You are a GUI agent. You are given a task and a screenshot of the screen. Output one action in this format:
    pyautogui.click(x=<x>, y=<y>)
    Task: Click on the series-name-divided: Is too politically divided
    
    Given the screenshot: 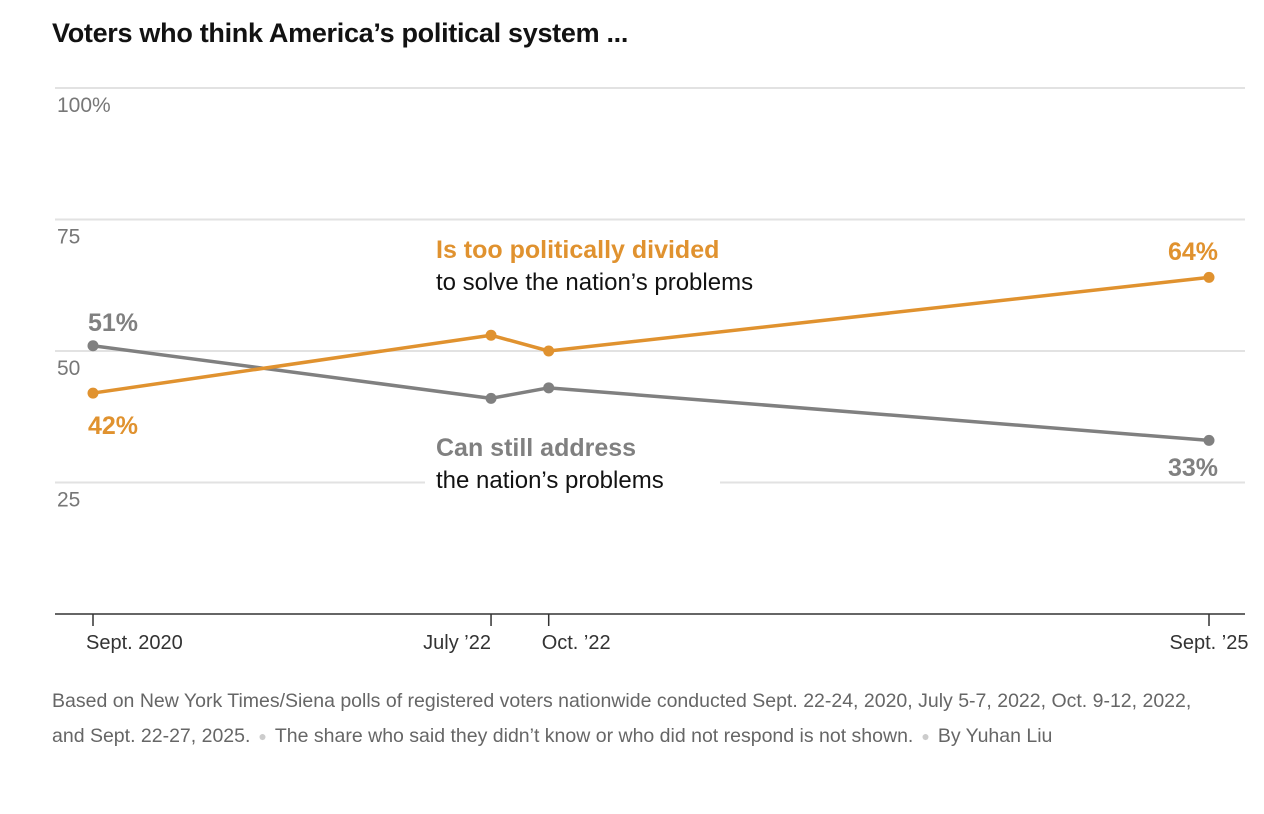 What is the action you would take?
    pyautogui.click(x=577, y=250)
    